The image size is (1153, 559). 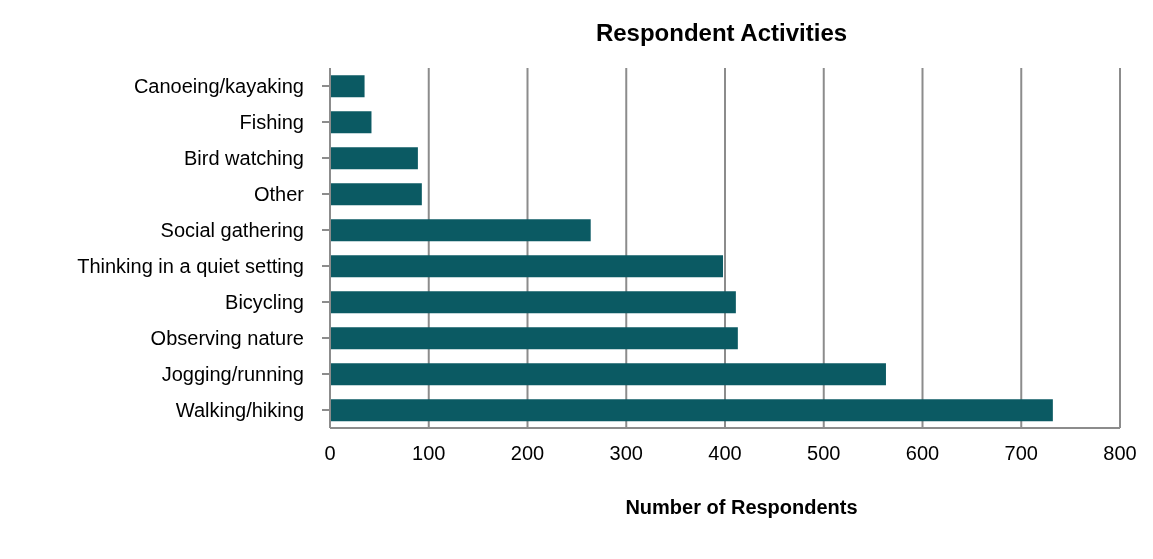 What do you see at coordinates (527, 453) in the screenshot?
I see `x-tick-label: 200` at bounding box center [527, 453].